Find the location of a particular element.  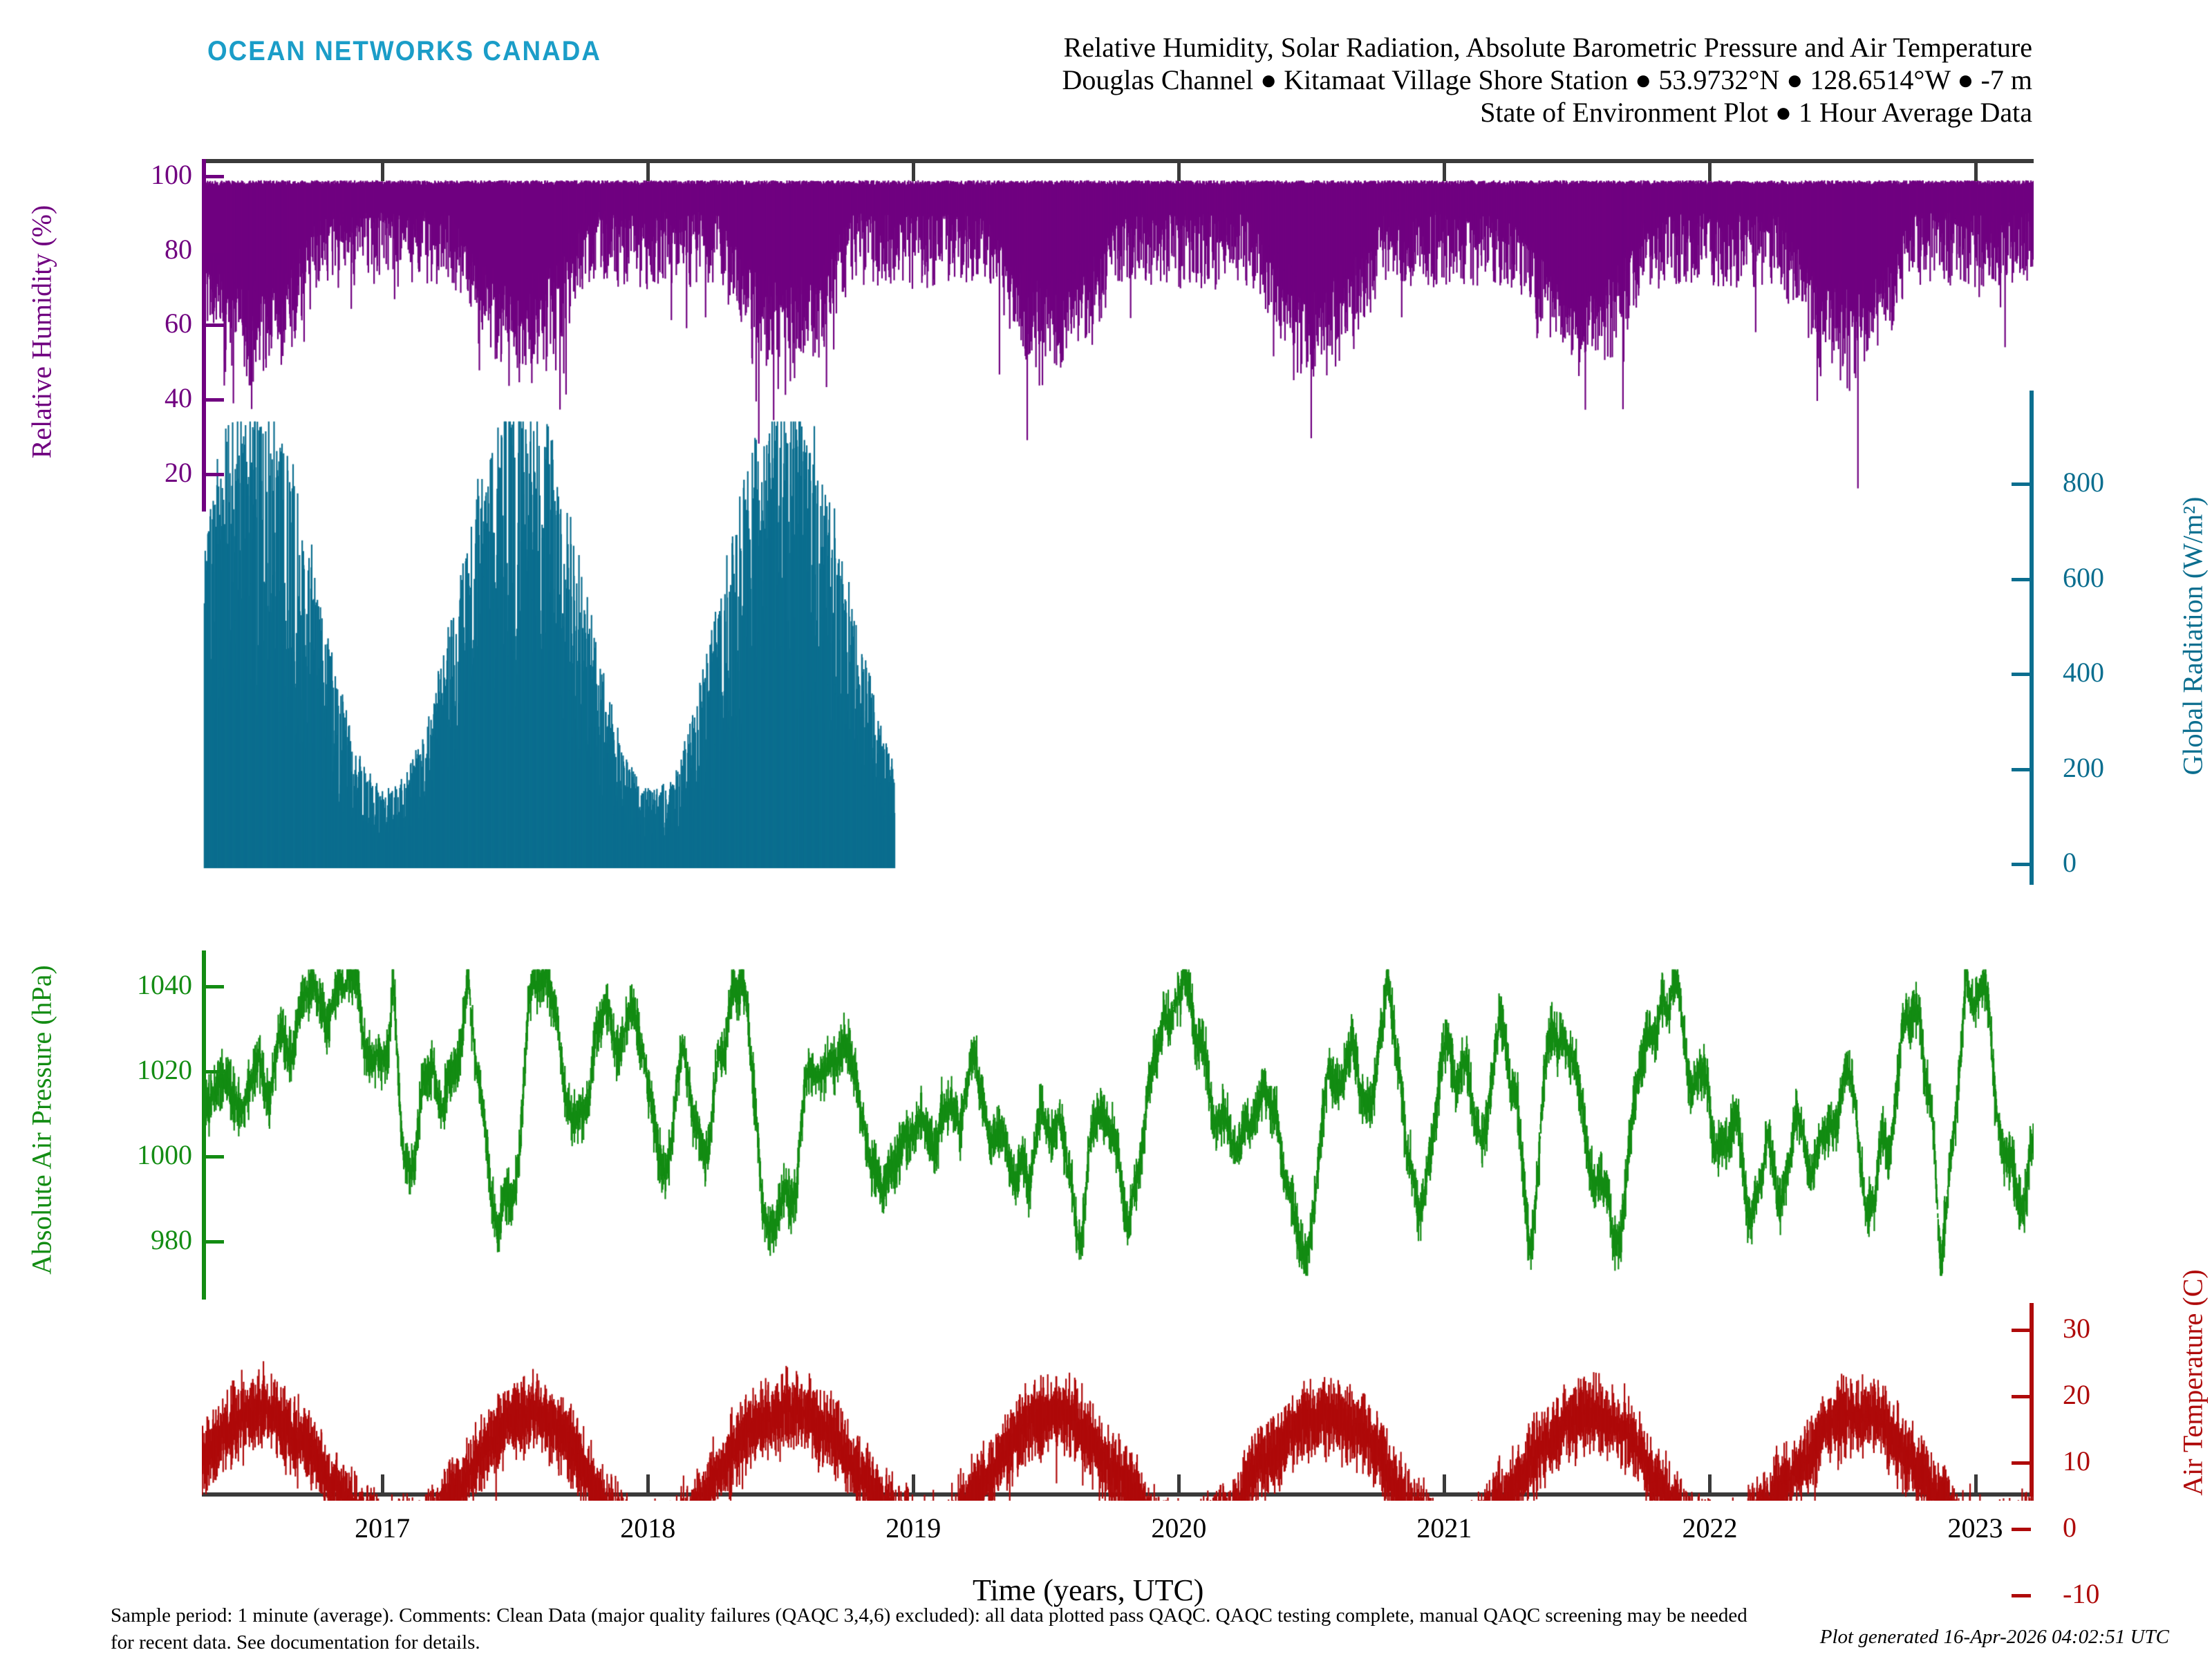

axis-title-relative-humidity: Relative Humidity (%) is located at coordinates (41, 332).